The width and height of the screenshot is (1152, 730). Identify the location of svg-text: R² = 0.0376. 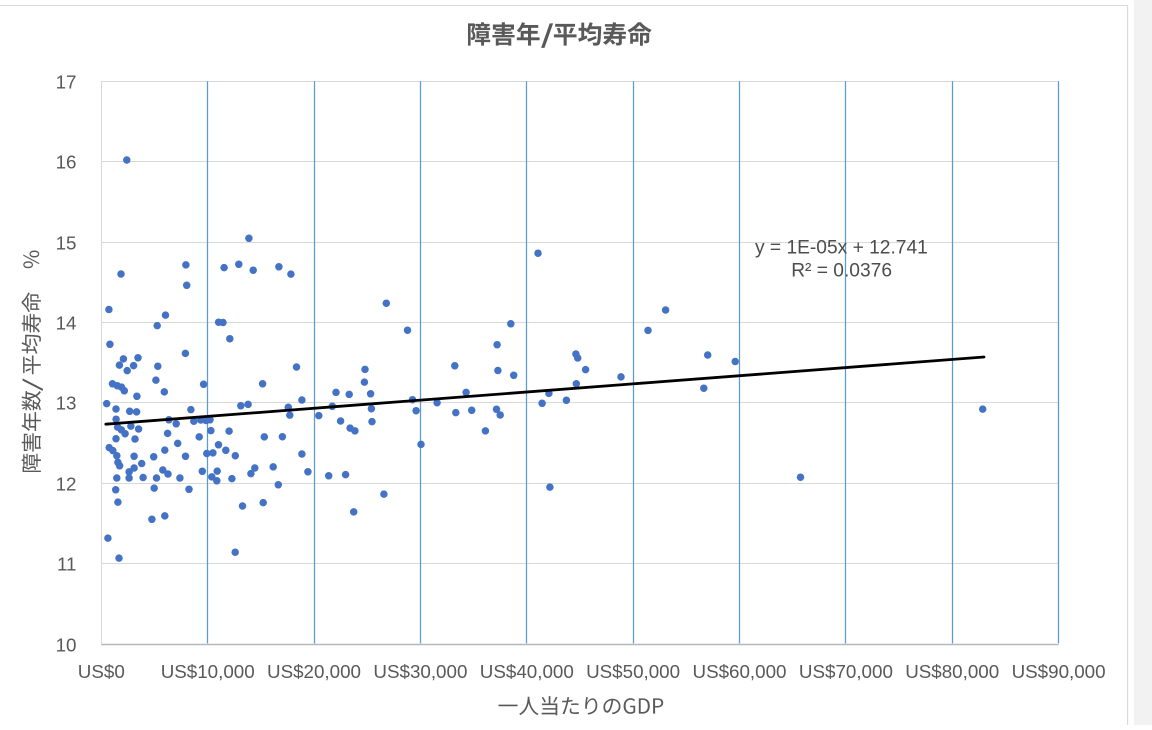
(841, 271).